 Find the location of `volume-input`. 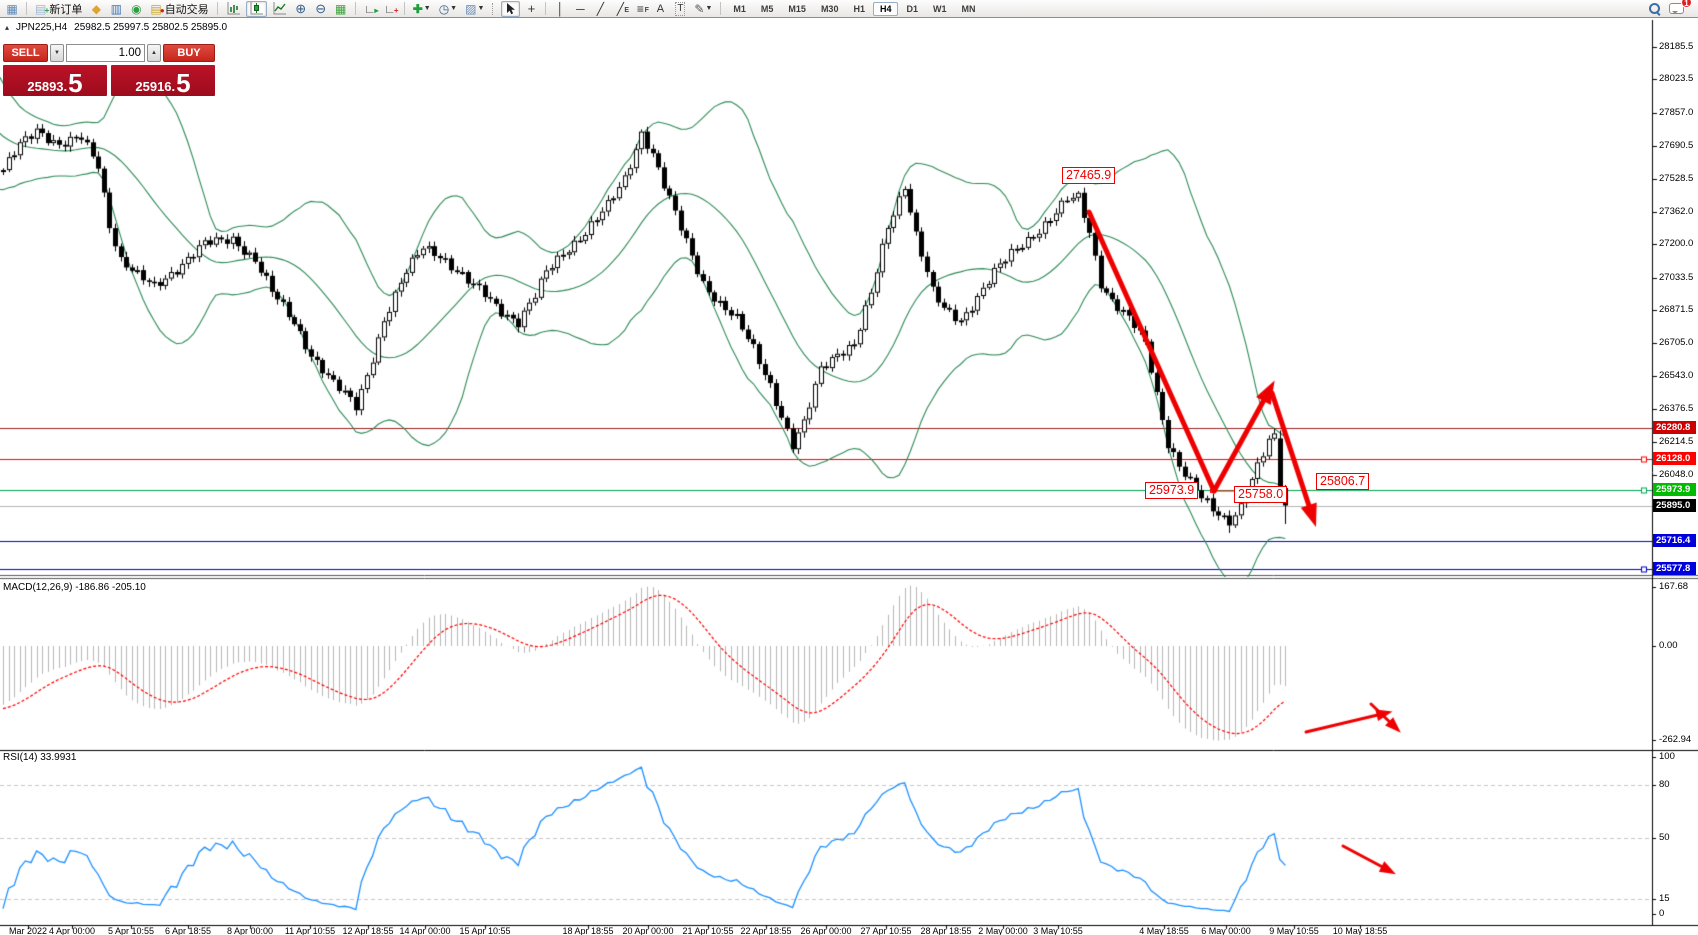

volume-input is located at coordinates (105, 53).